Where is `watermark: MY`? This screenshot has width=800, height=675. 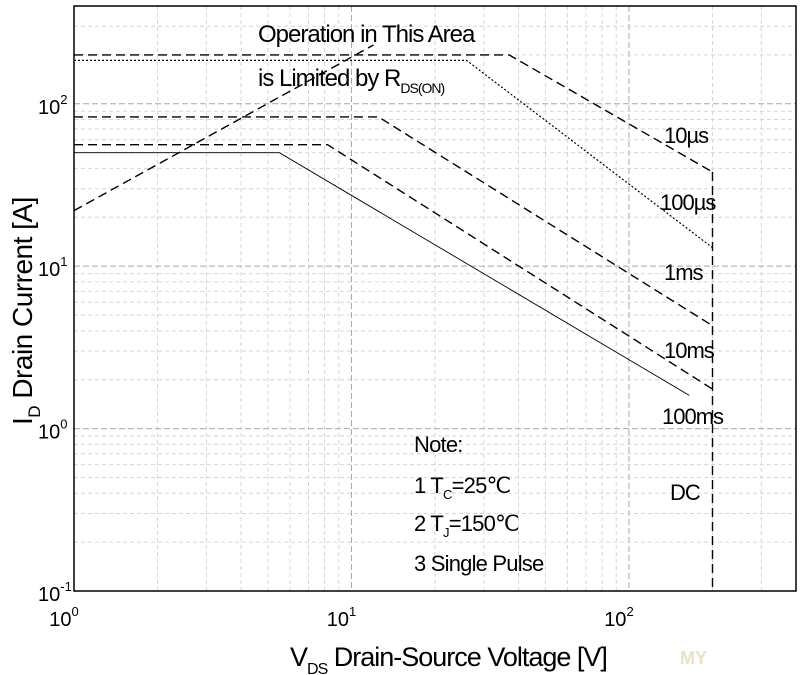
watermark: MY is located at coordinates (693, 658).